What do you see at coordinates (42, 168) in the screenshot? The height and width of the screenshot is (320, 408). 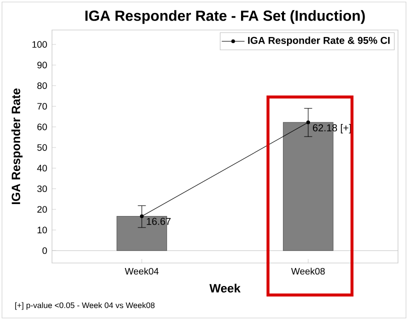 I see `y-tick-label: 40` at bounding box center [42, 168].